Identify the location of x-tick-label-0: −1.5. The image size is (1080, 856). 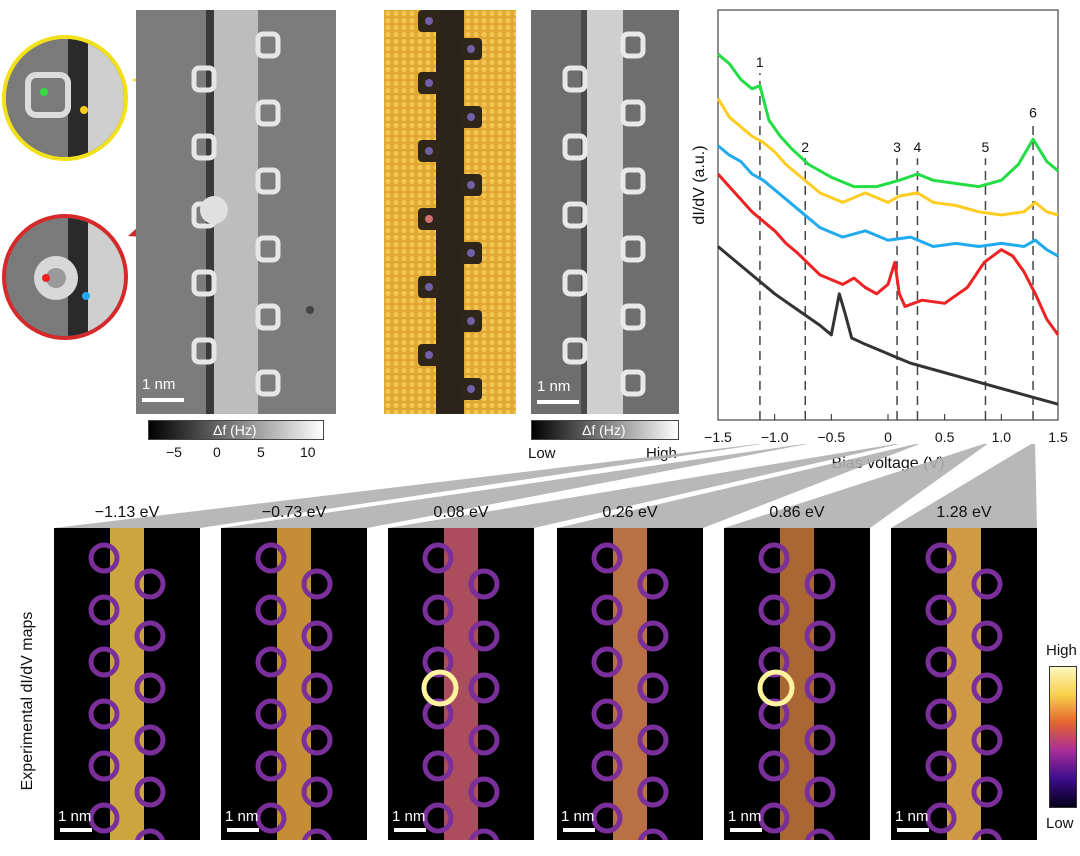
(718, 437).